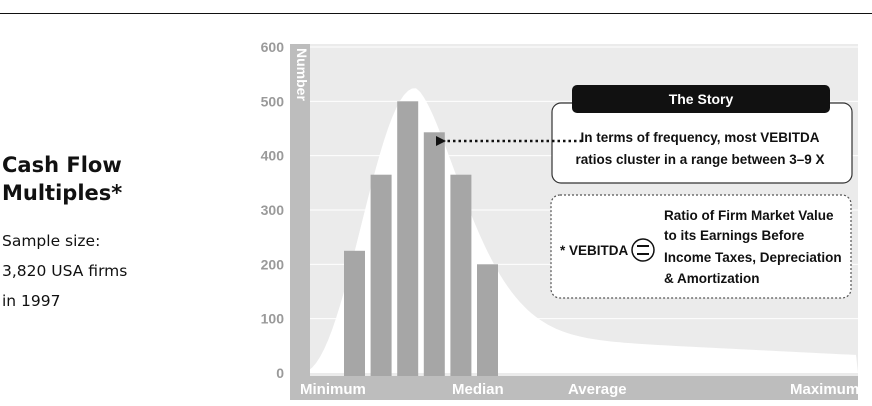  I want to click on x-label-median: Median, so click(478, 389).